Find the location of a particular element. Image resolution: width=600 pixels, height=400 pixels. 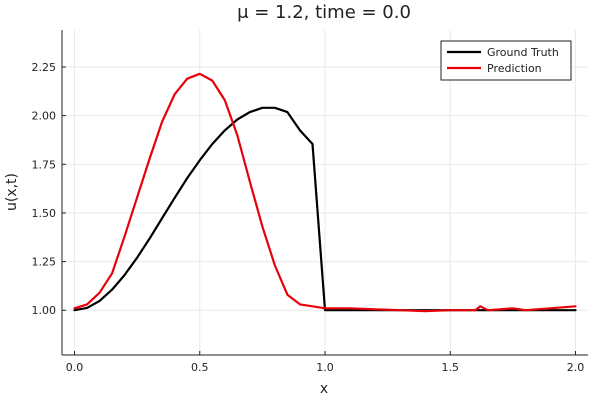

legend-box is located at coordinates (506, 60).